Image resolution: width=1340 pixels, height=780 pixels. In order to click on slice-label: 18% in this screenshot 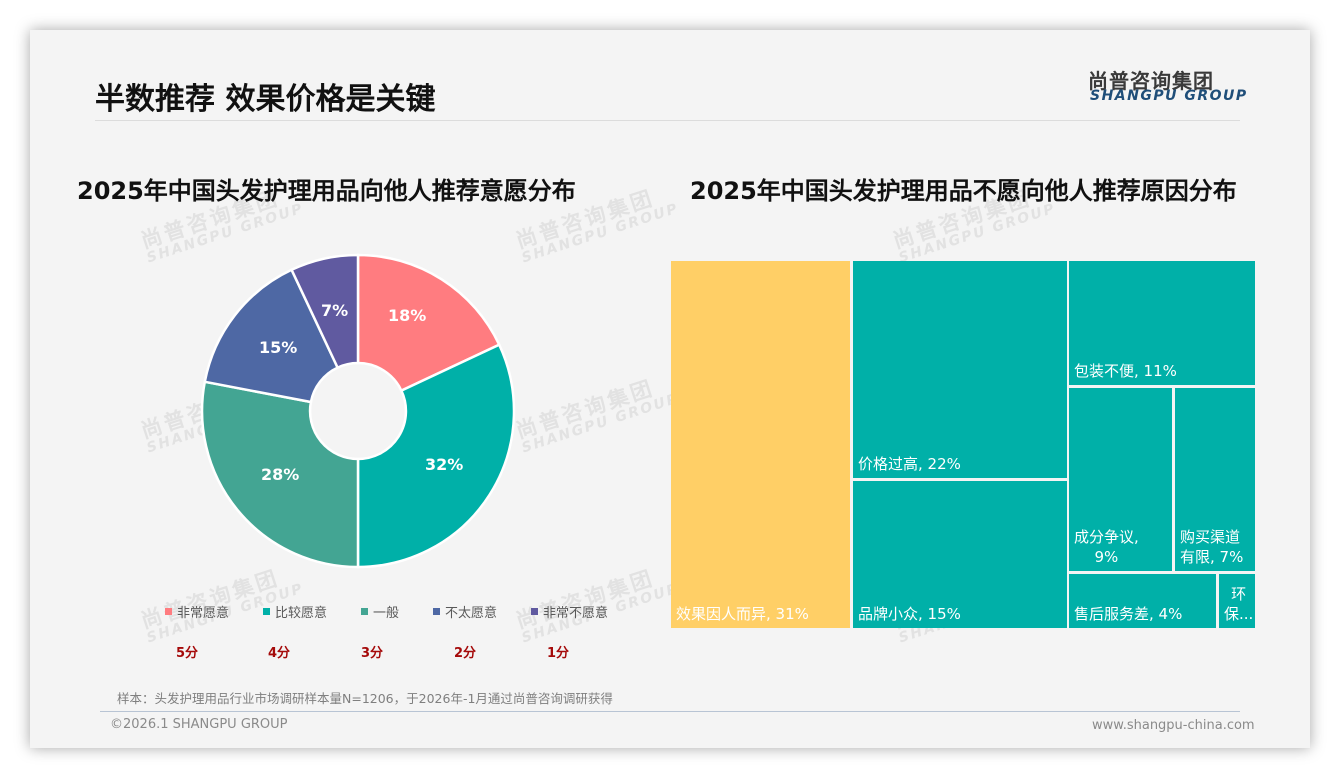, I will do `click(407, 315)`.